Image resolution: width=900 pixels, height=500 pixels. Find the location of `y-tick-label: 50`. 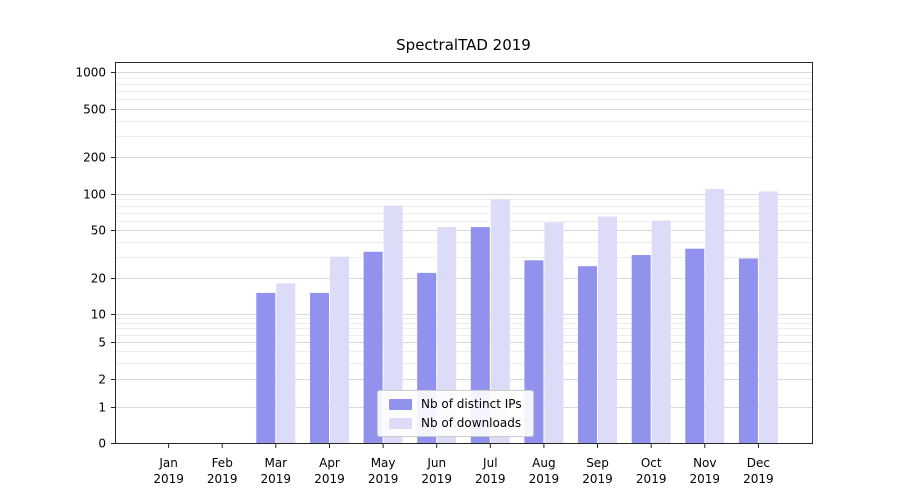

y-tick-label: 50 is located at coordinates (98, 231).